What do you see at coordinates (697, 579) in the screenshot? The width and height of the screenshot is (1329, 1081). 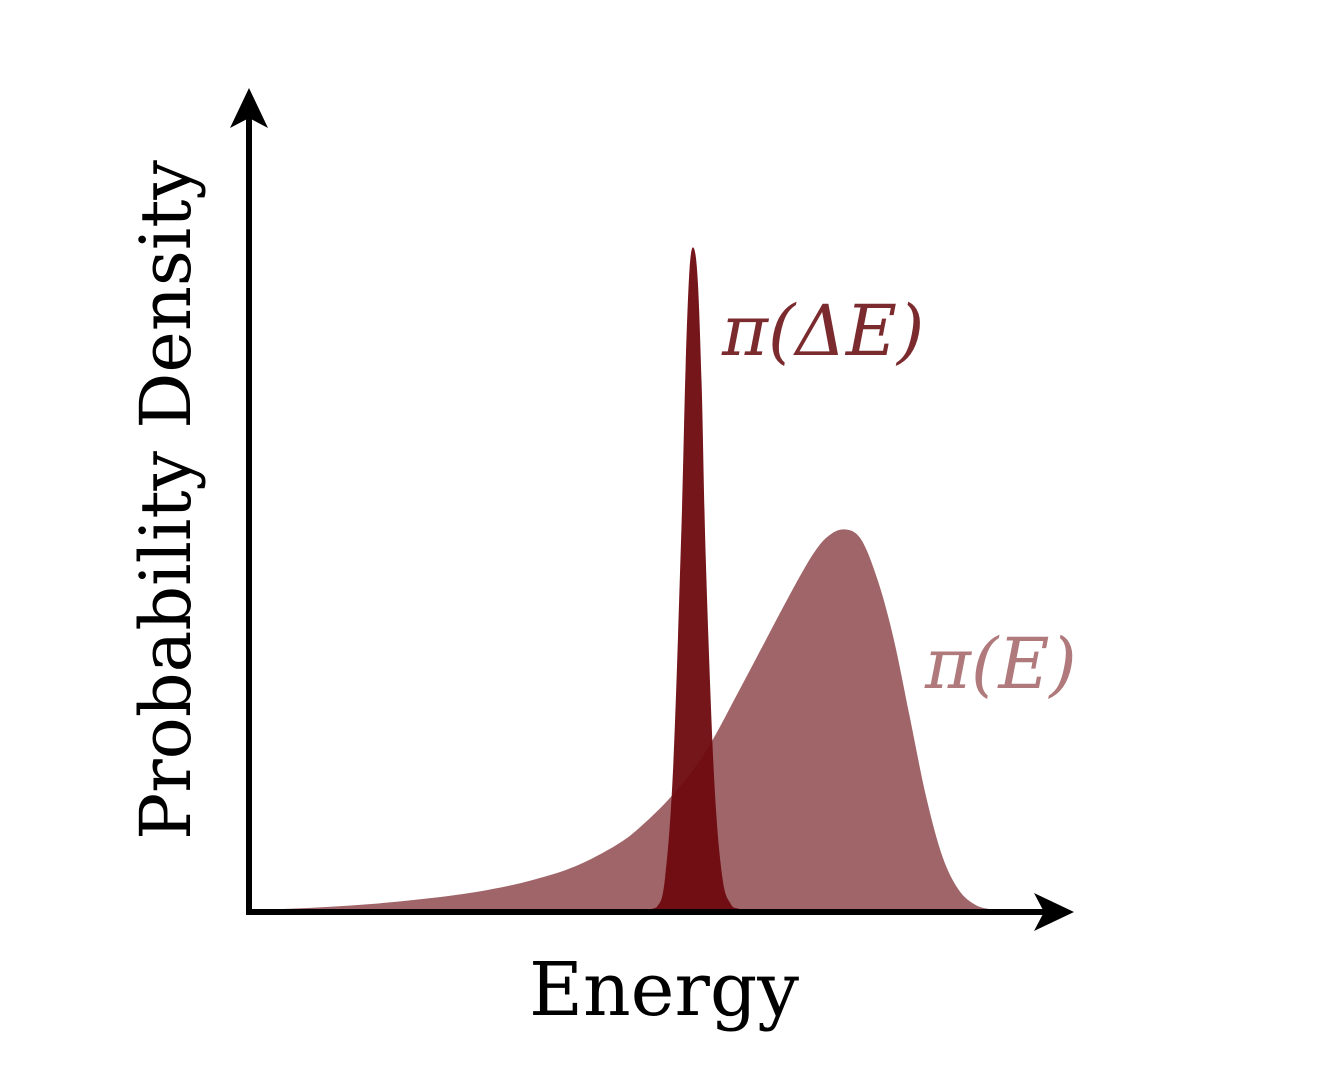 I see `series-area-delta-energy` at bounding box center [697, 579].